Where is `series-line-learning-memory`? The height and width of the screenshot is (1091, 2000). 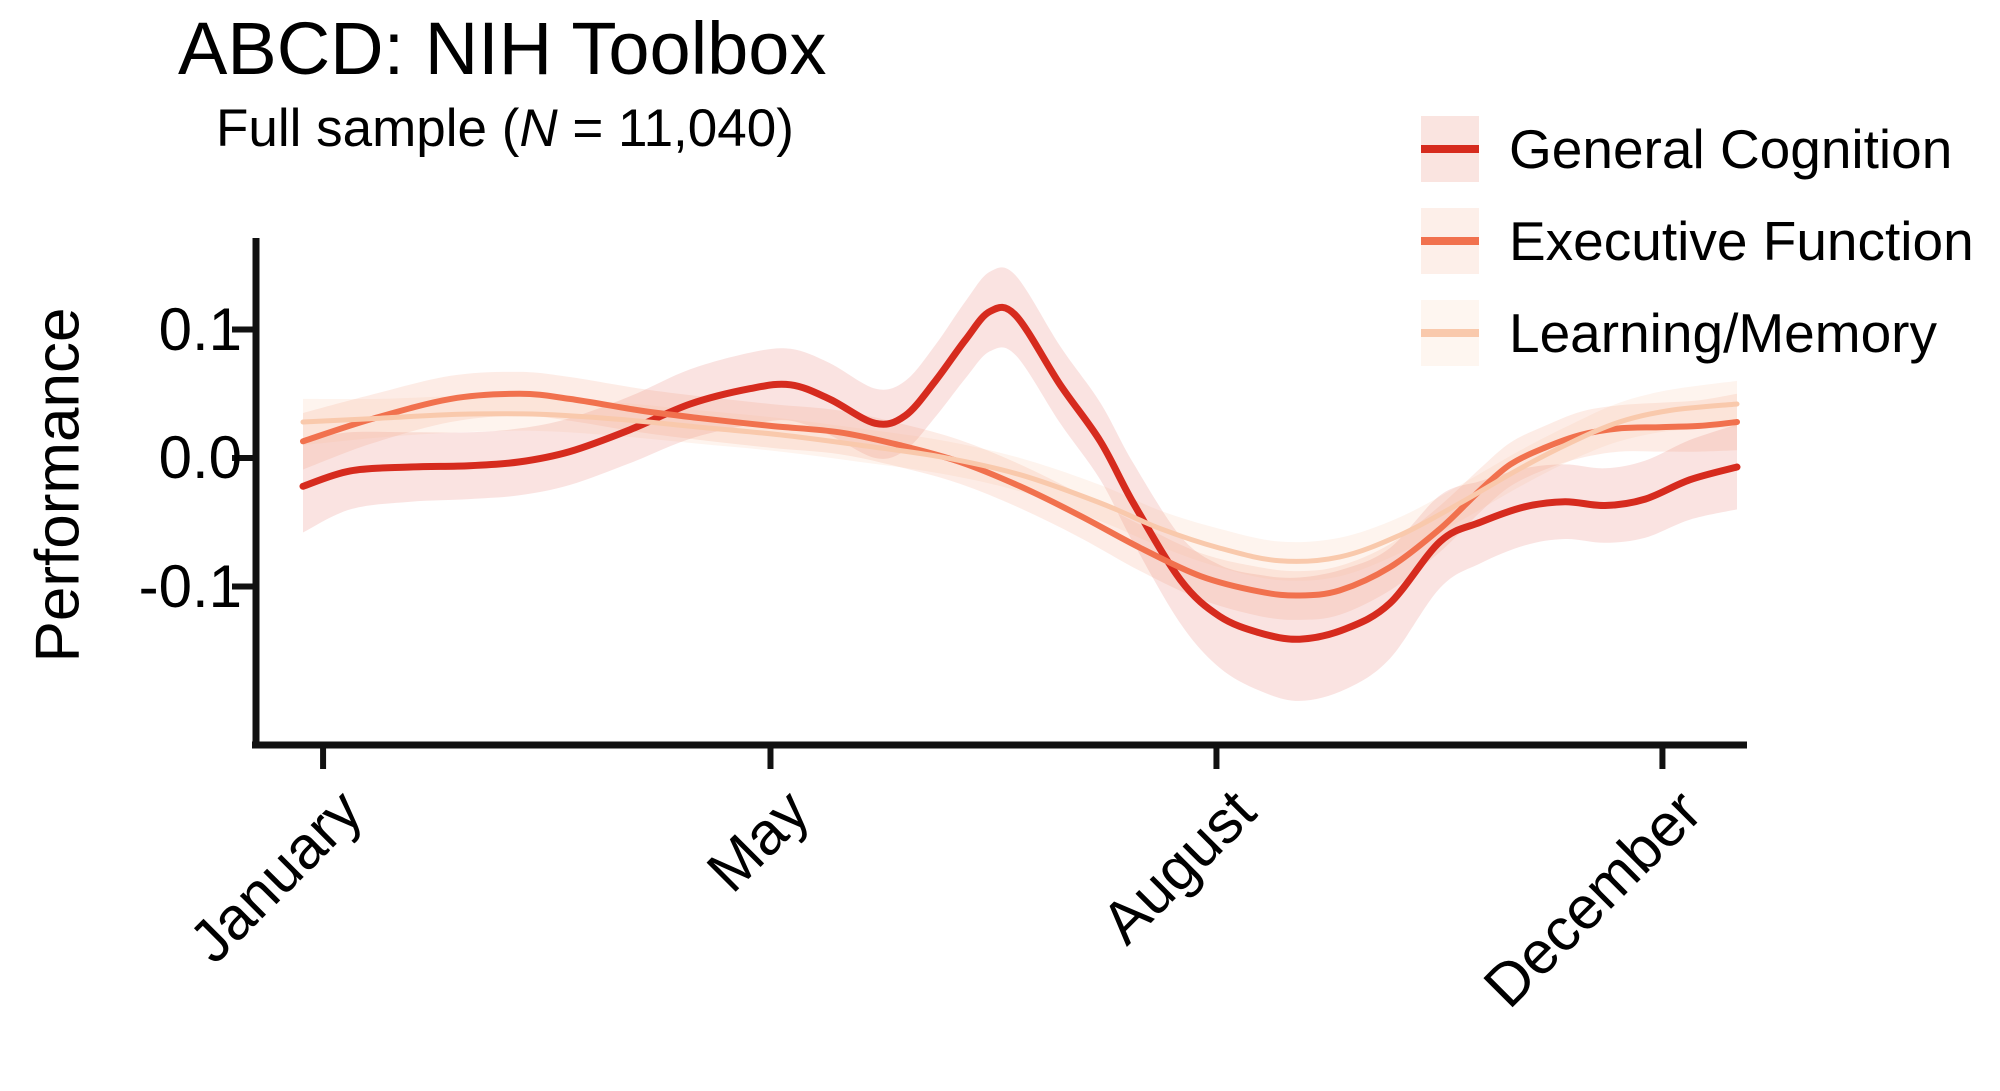 series-line-learning-memory is located at coordinates (1020, 482).